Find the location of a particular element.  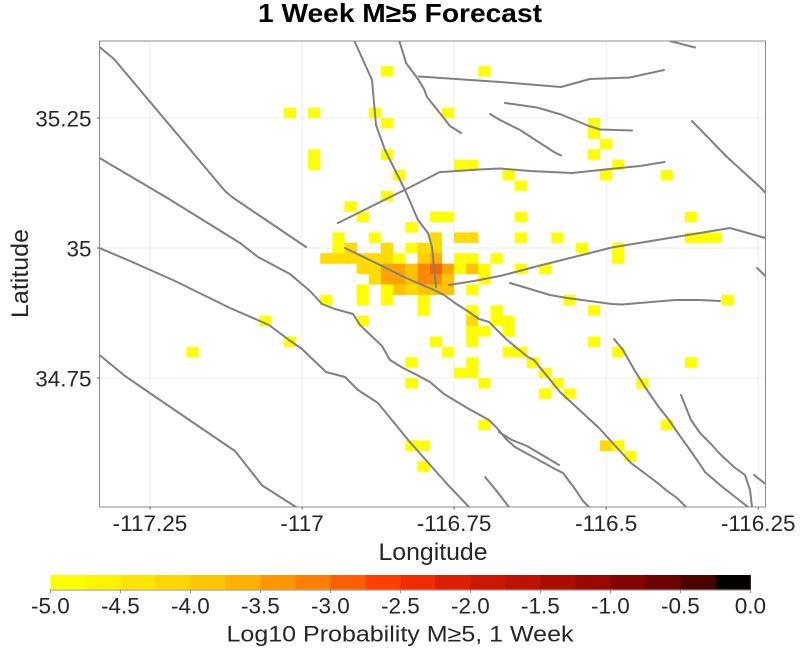

svg-text: -0.5 is located at coordinates (680, 606).